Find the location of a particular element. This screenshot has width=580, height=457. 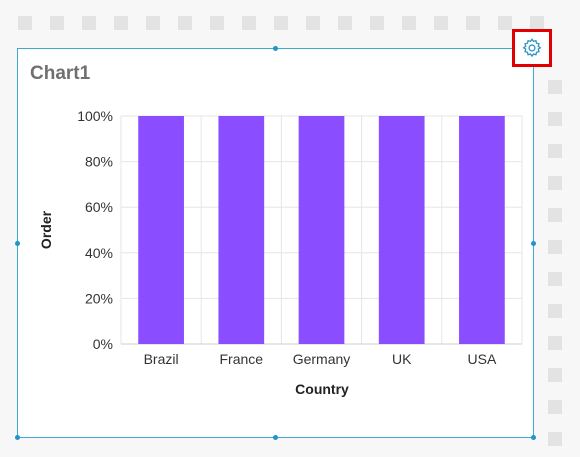

bar-brazil is located at coordinates (161, 230).